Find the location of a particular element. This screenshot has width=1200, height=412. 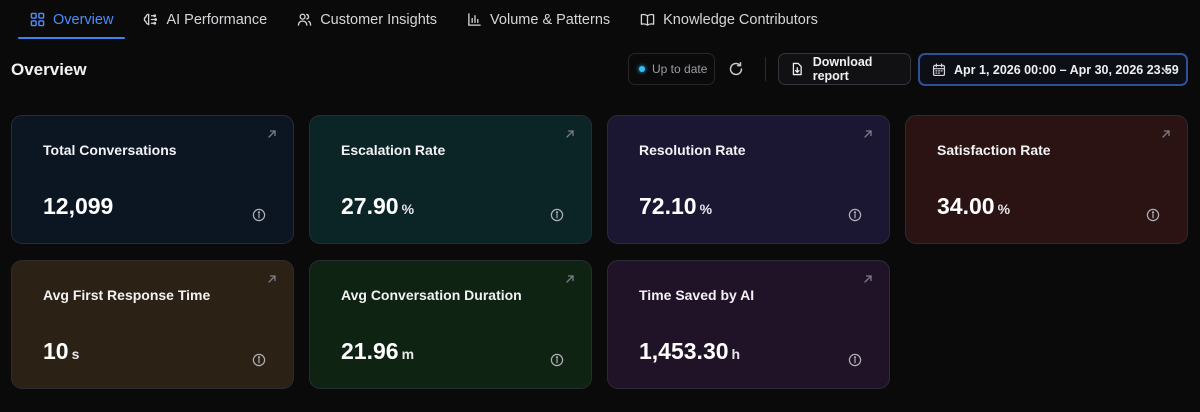

metric-card-total-conversations: Total Conversations 12,099 is located at coordinates (152, 179).